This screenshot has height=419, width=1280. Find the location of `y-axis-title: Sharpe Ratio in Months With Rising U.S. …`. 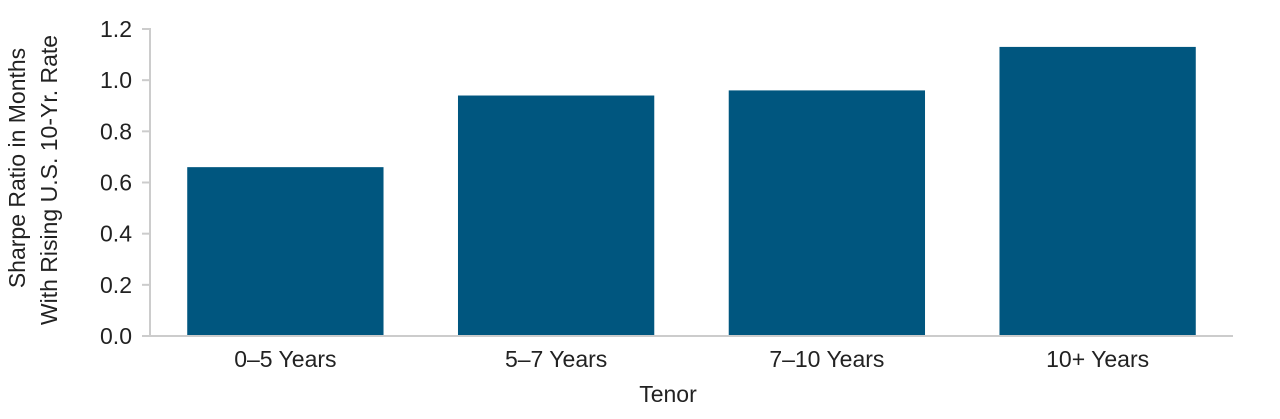

y-axis-title: Sharpe Ratio in Months With Rising U.S. … is located at coordinates (33, 180).